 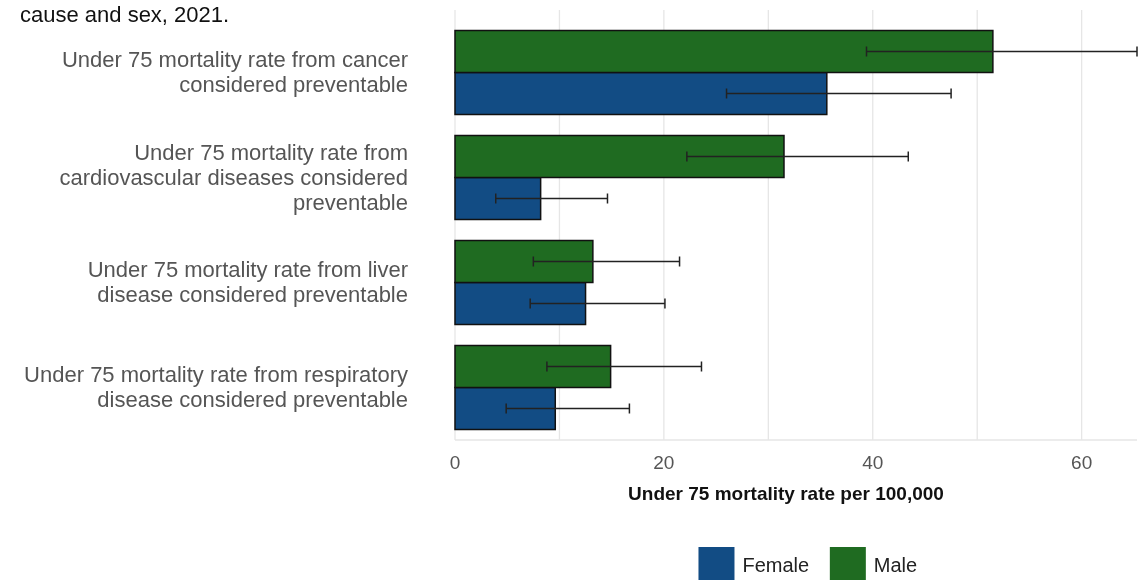 I want to click on y-tick-label: Under 75 mortality rate from cancer considered preventable, so click(x=234, y=72).